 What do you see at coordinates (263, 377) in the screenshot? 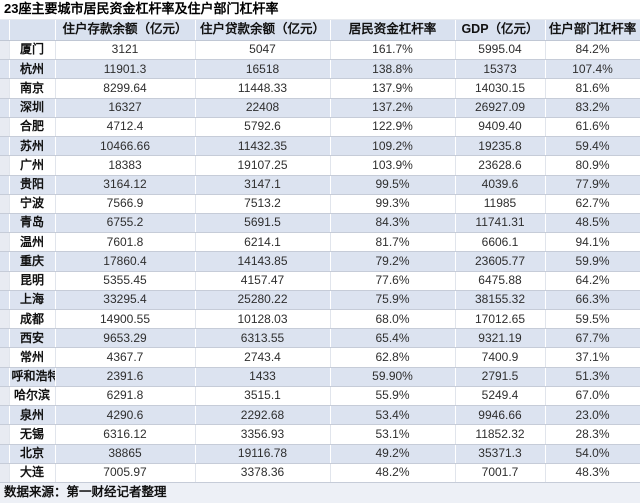
I see `cell-loans: 1433` at bounding box center [263, 377].